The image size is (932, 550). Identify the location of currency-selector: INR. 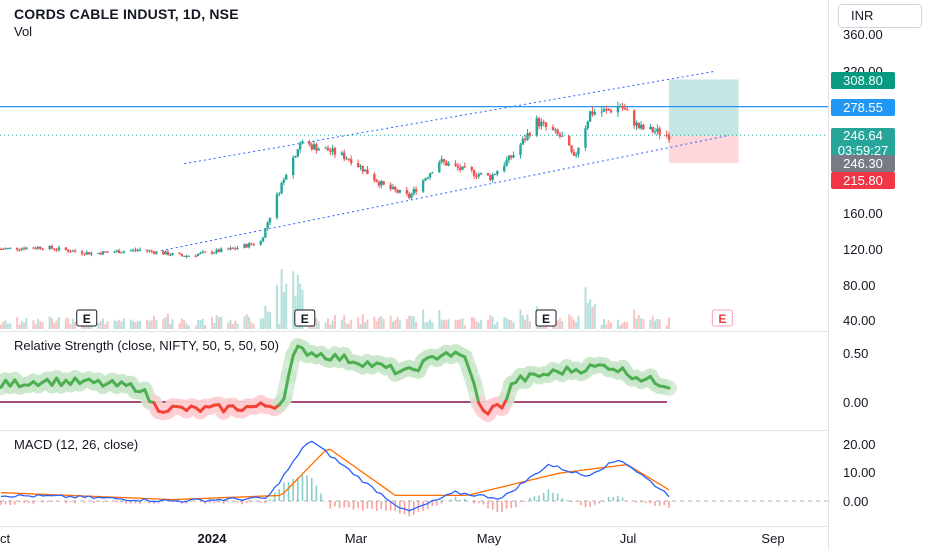
(880, 16).